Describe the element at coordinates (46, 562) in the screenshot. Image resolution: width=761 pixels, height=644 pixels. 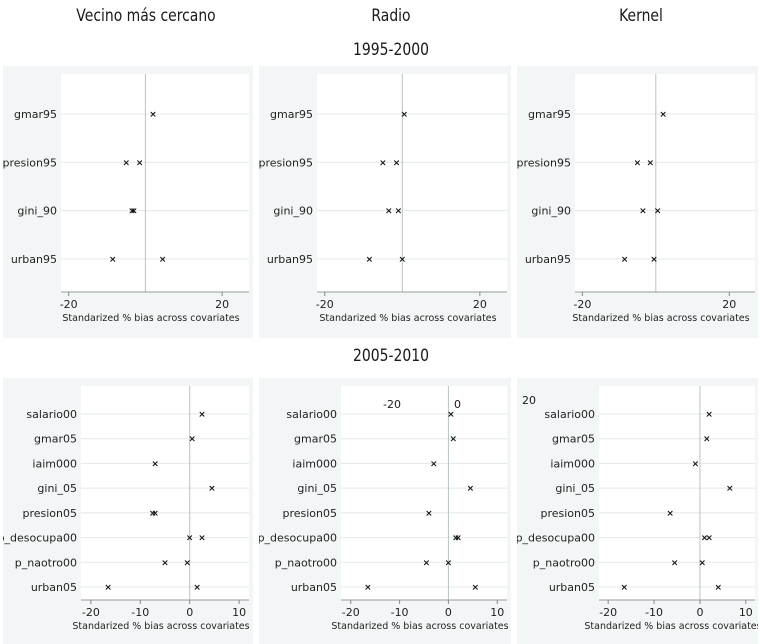
I see `category-label: p_naotro00` at that location.